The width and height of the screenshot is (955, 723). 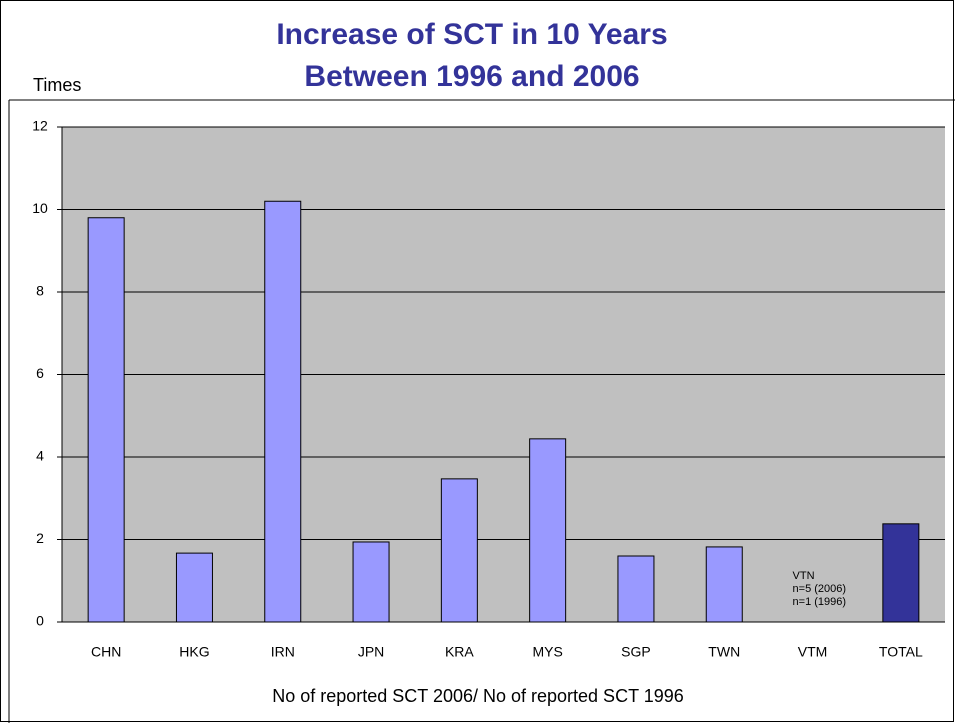 What do you see at coordinates (820, 589) in the screenshot?
I see `annotation: n=5 (2006)` at bounding box center [820, 589].